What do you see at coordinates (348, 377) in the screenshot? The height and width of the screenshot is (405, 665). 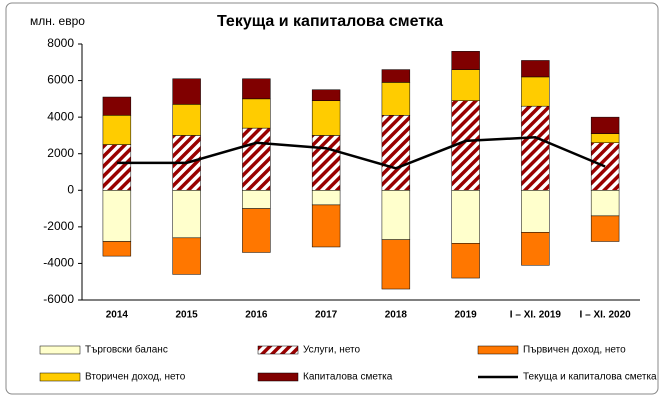 I see `legend-label: Капиталова сметка` at bounding box center [348, 377].